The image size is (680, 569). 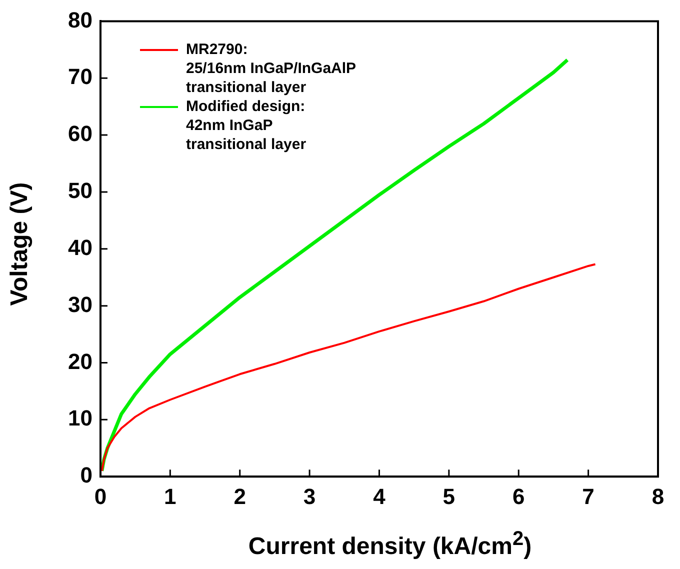 What do you see at coordinates (379, 496) in the screenshot?
I see `x-tick-label: 4` at bounding box center [379, 496].